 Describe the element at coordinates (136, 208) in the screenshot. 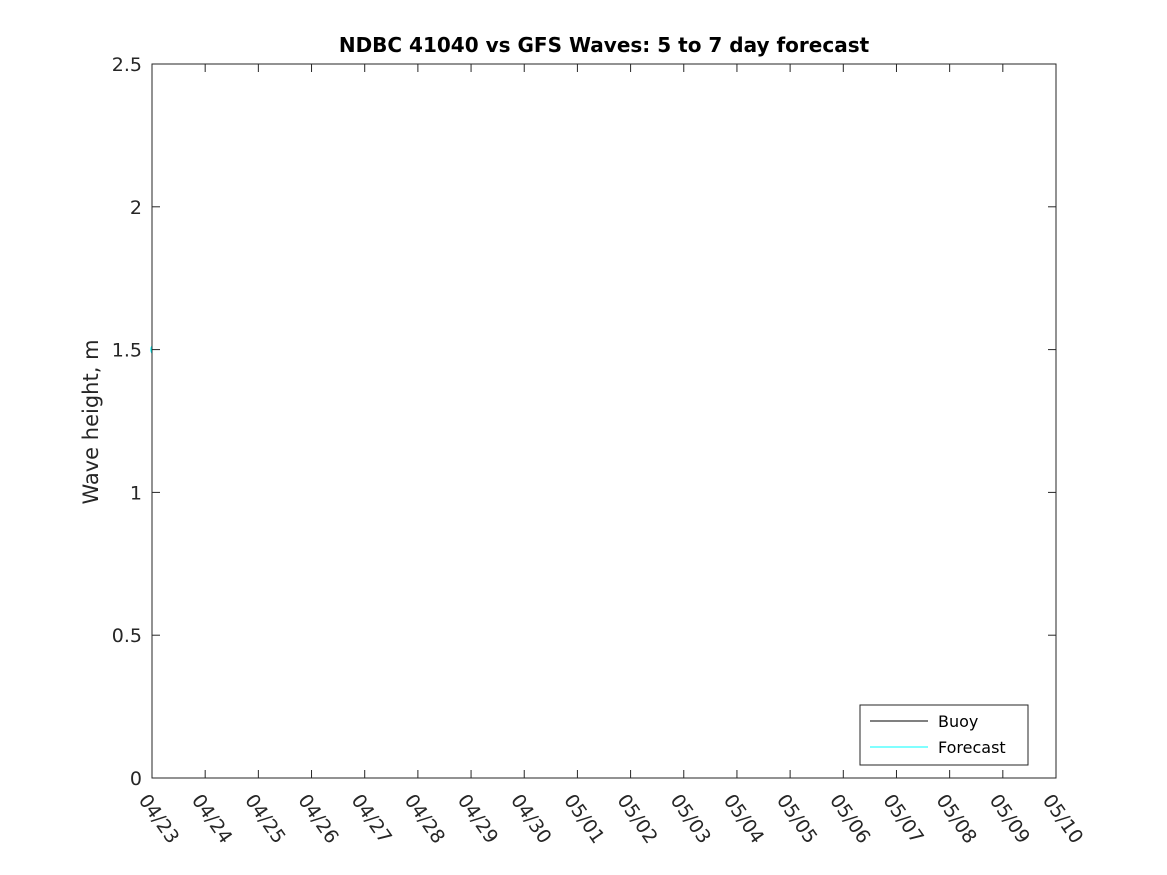

I see `y-tick-label: 2` at that location.